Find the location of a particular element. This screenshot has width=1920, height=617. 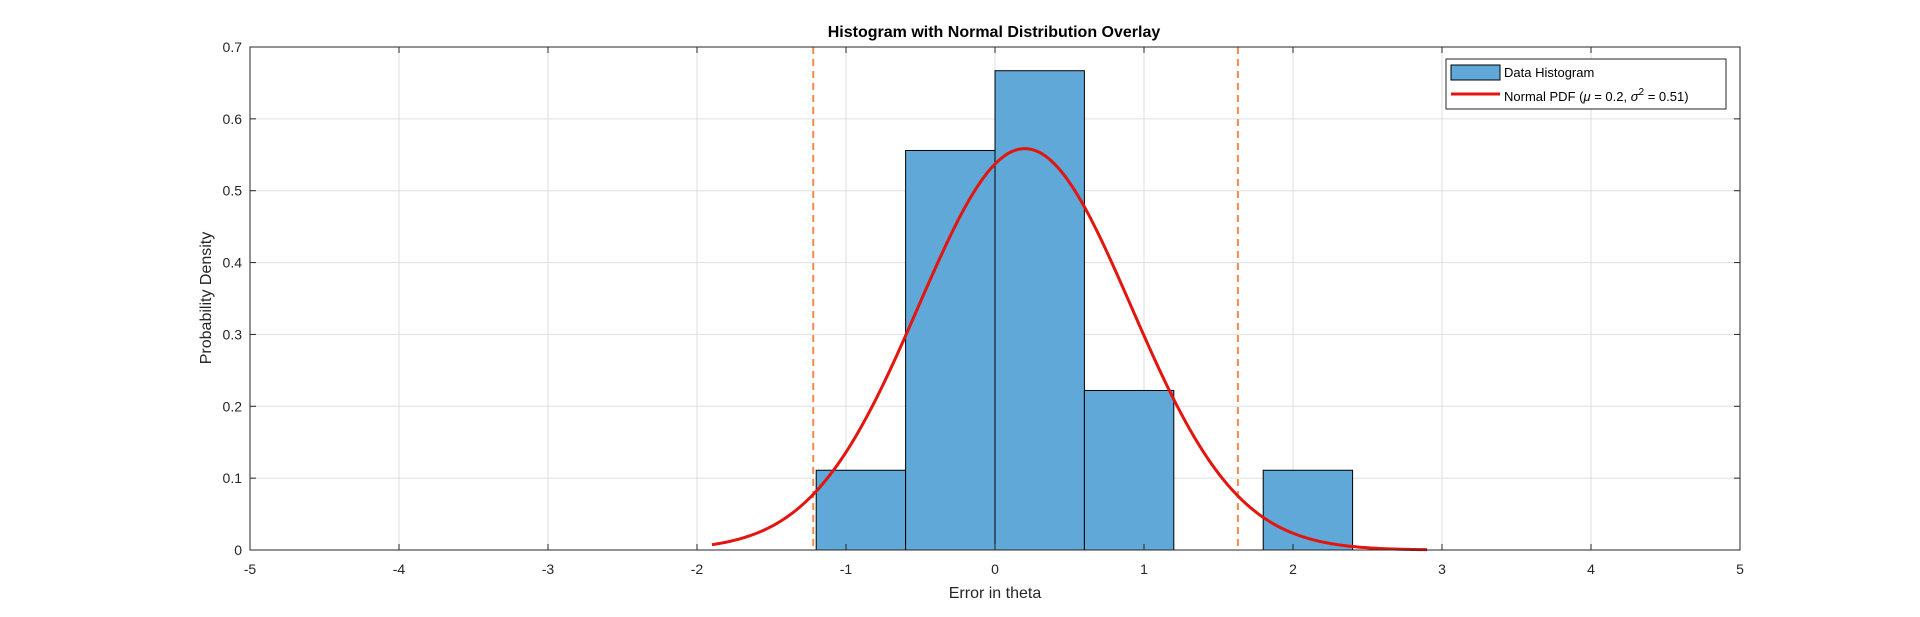

y-axis-label: Probability Density is located at coordinates (206, 298).